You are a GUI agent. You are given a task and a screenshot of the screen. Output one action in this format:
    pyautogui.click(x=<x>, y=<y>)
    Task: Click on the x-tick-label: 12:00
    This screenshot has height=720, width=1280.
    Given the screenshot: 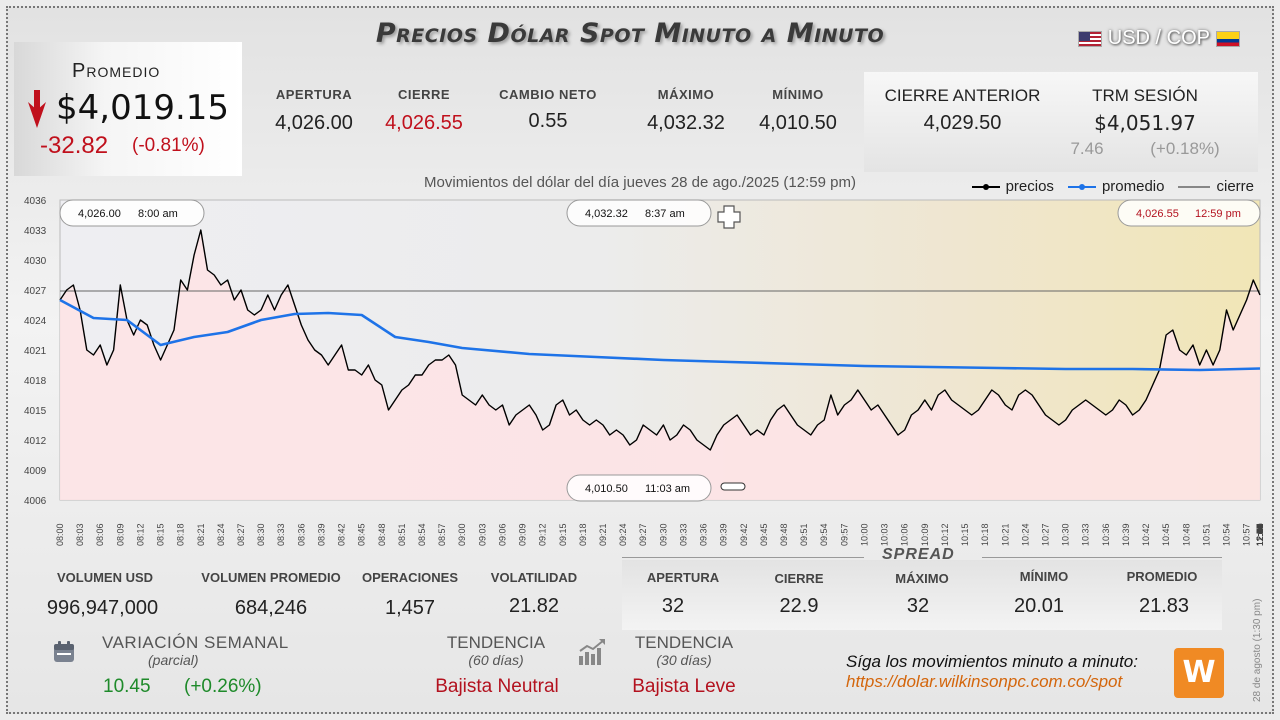 What is the action you would take?
    pyautogui.click(x=1260, y=534)
    